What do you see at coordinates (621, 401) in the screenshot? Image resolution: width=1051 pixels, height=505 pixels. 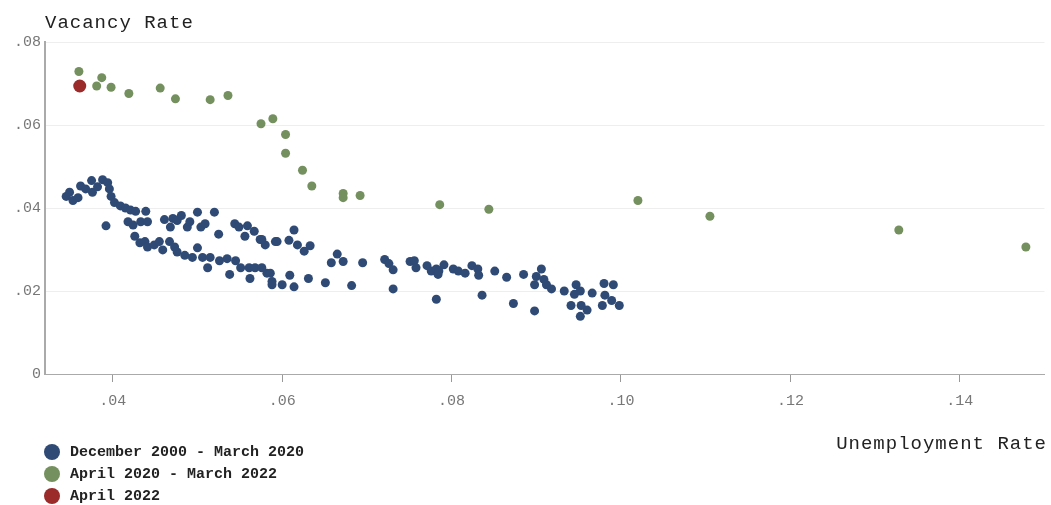 I see `x-tick-label: .10` at bounding box center [621, 401].